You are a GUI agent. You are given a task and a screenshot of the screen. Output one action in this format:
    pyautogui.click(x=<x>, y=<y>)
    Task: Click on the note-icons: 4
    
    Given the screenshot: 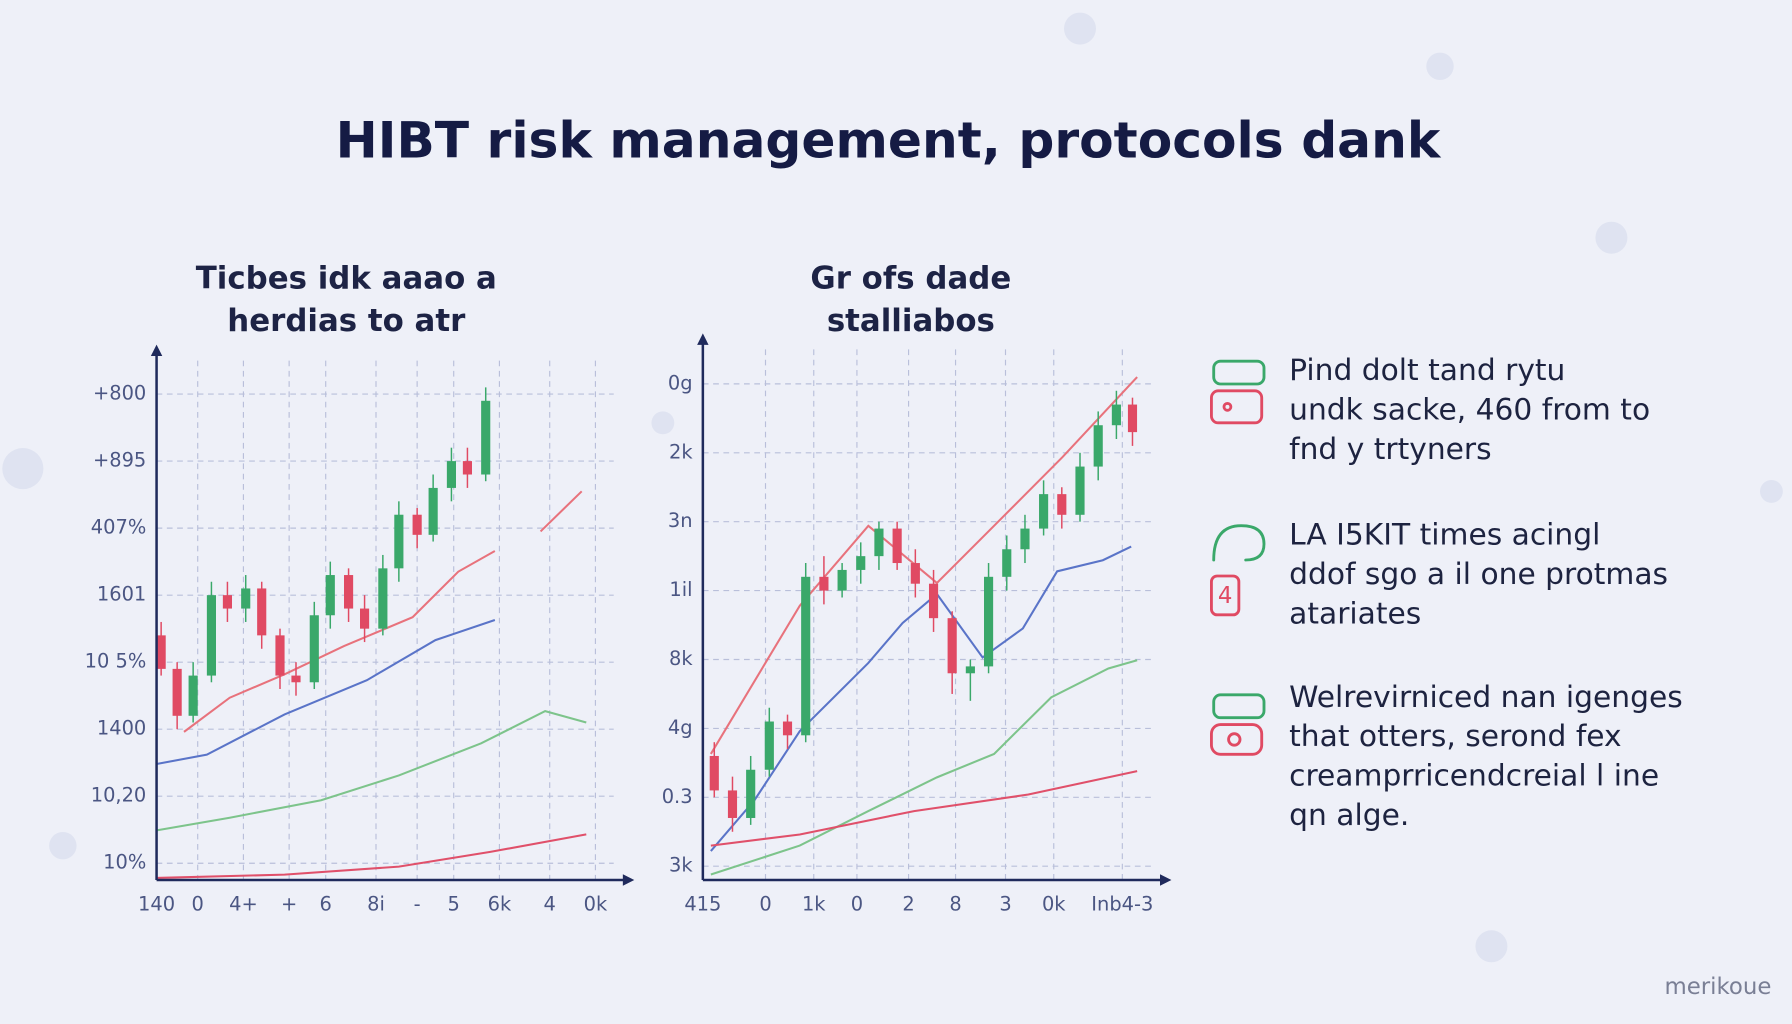 What is the action you would take?
    pyautogui.click(x=1237, y=557)
    